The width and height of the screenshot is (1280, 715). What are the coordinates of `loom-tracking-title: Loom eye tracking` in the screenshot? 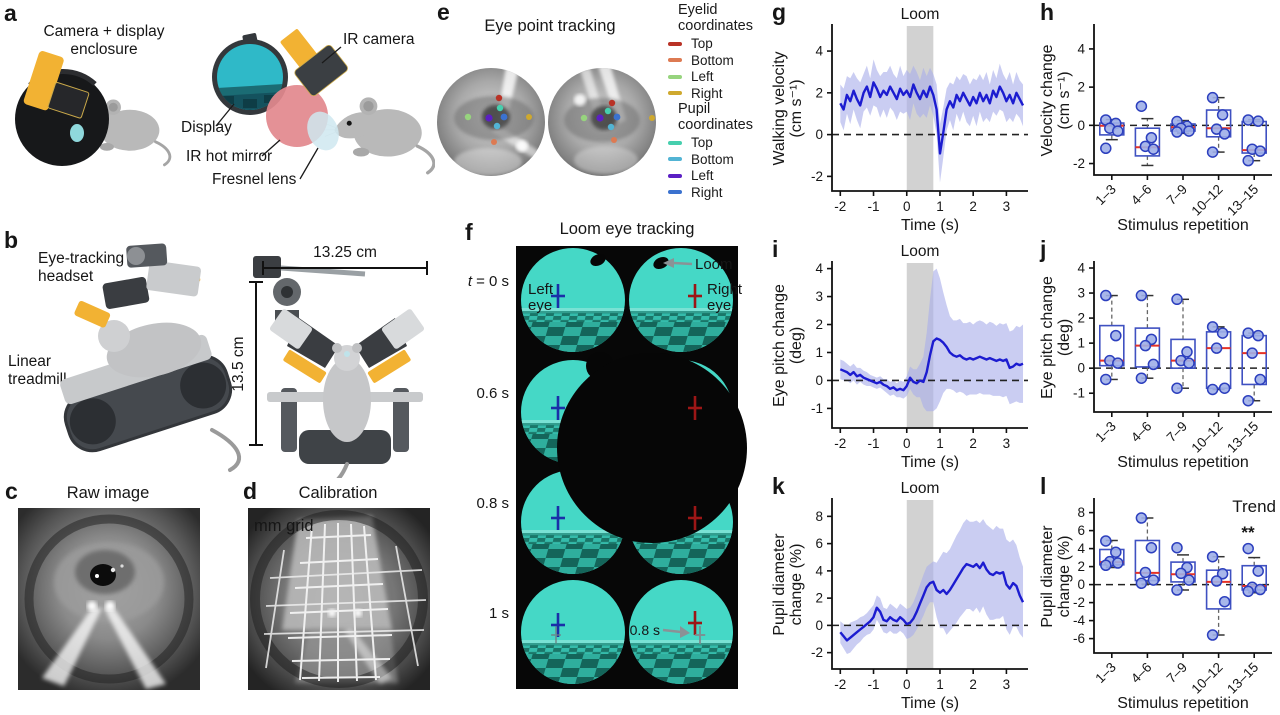 It's located at (627, 229).